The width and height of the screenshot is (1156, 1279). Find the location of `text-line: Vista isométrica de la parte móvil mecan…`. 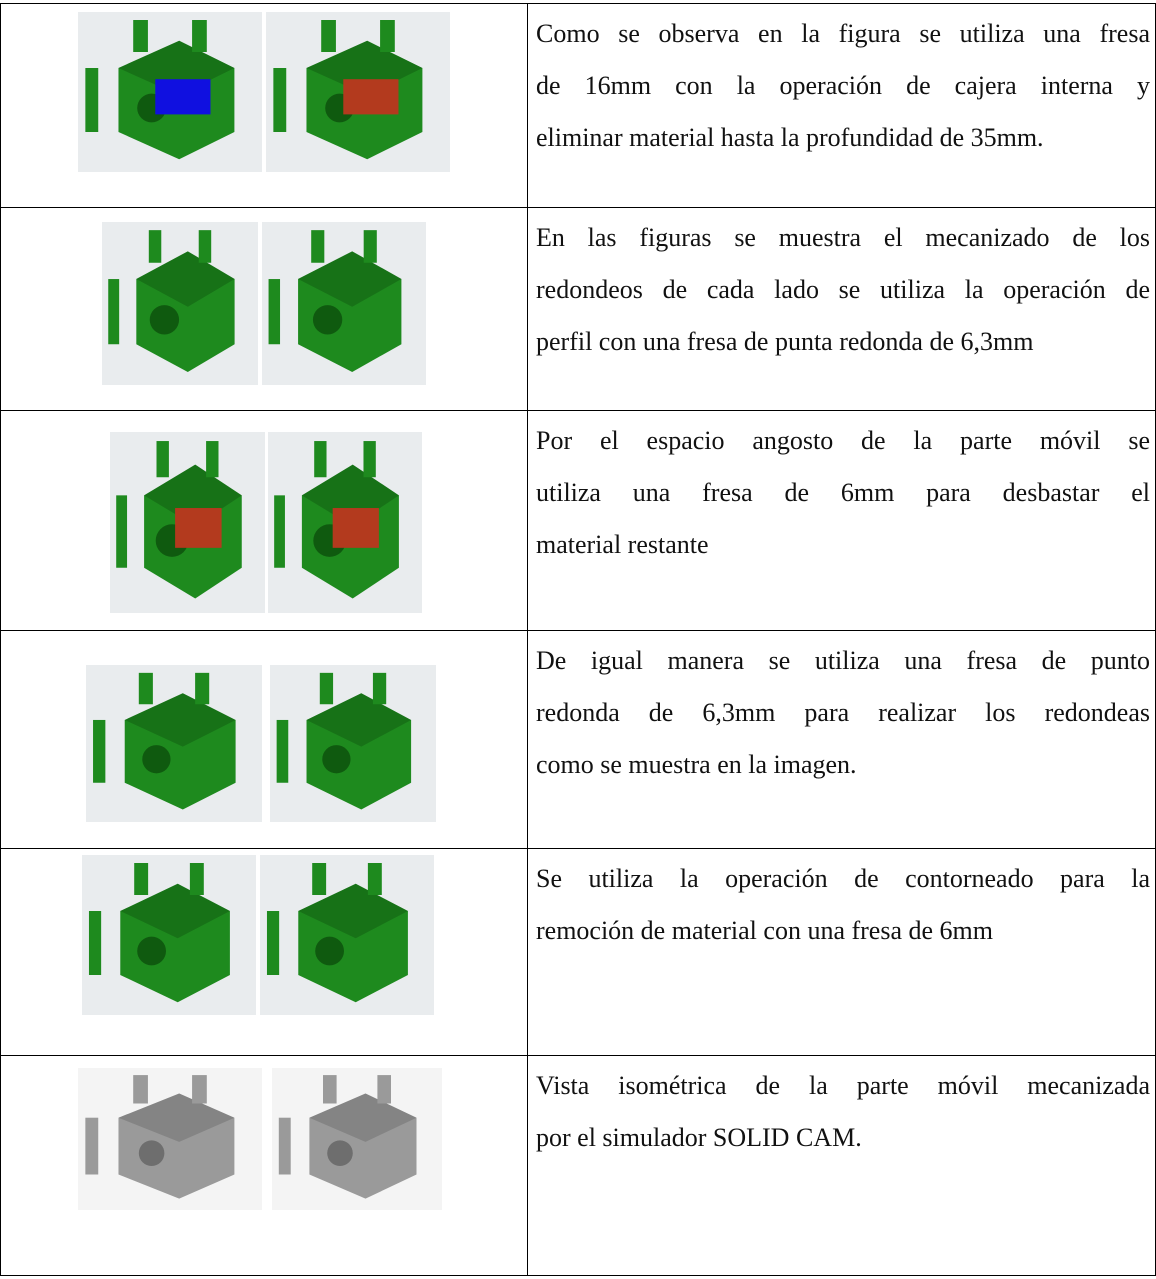

text-line: Vista isométrica de la parte móvil mecan… is located at coordinates (843, 1085).